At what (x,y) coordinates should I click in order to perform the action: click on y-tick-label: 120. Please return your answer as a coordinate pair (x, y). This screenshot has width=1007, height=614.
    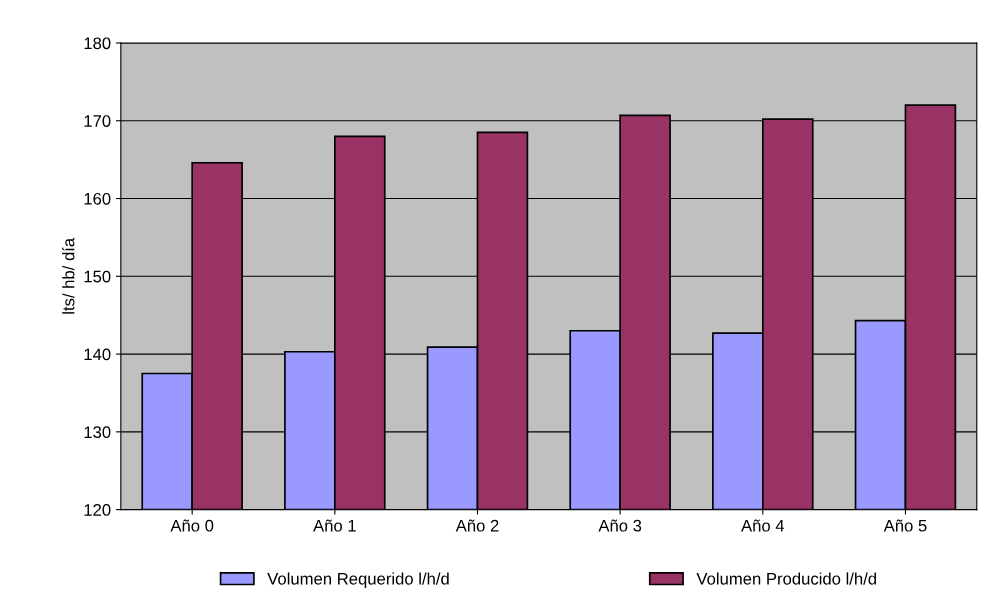
    Looking at the image, I should click on (97, 510).